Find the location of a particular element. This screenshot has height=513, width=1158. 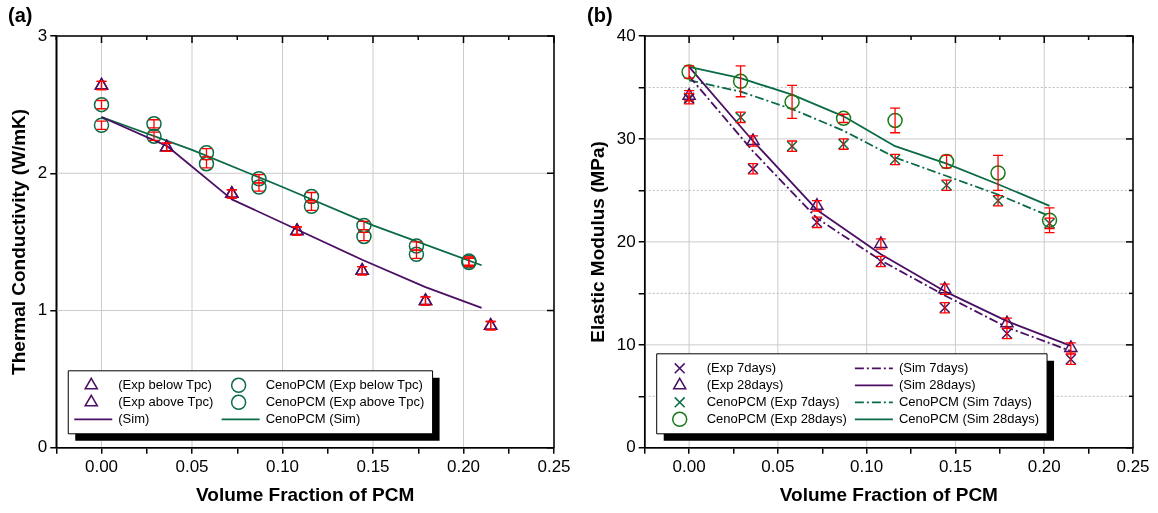

legend-label: CenoPCM (Exp 28days) is located at coordinates (776, 418).